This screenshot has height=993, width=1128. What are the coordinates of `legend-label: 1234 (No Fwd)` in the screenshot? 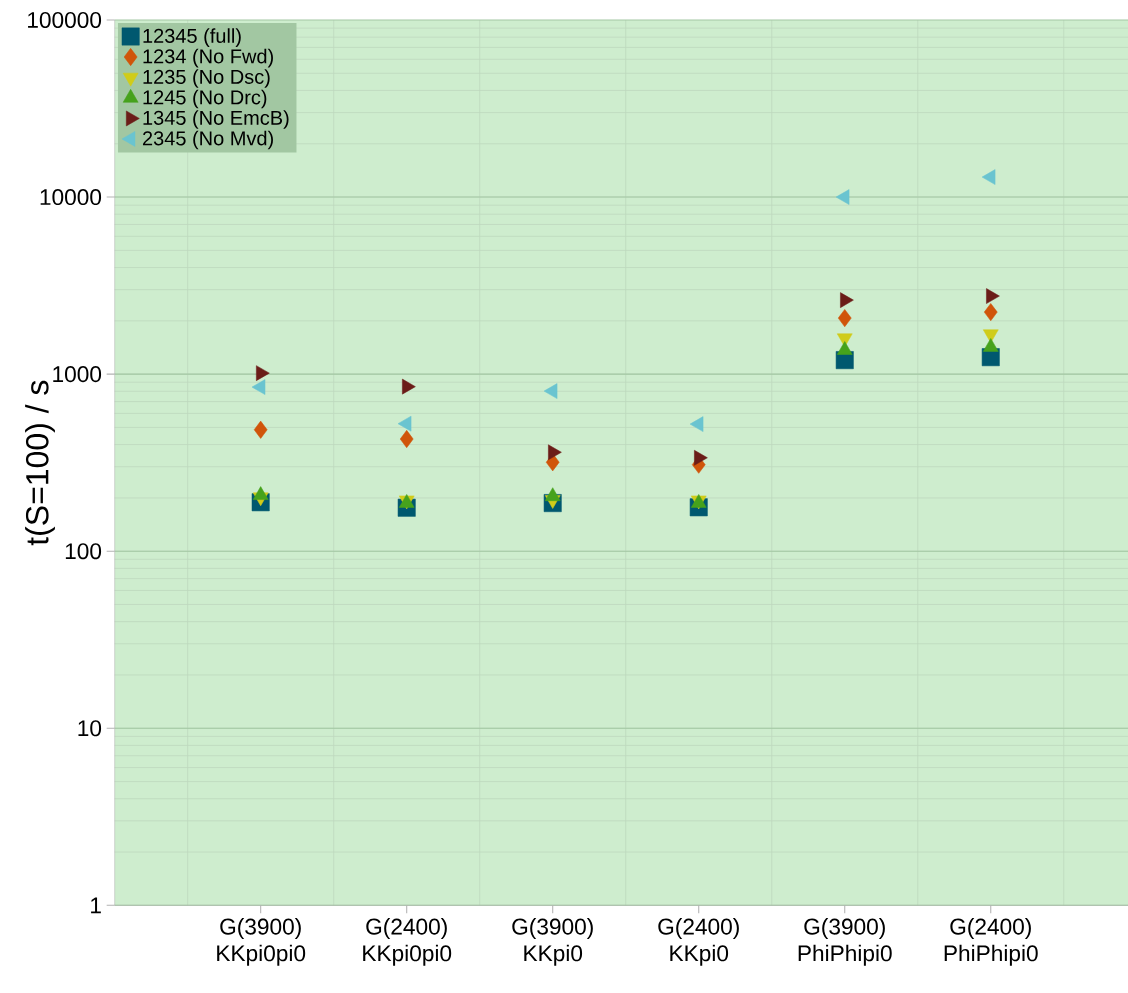 It's located at (208, 58).